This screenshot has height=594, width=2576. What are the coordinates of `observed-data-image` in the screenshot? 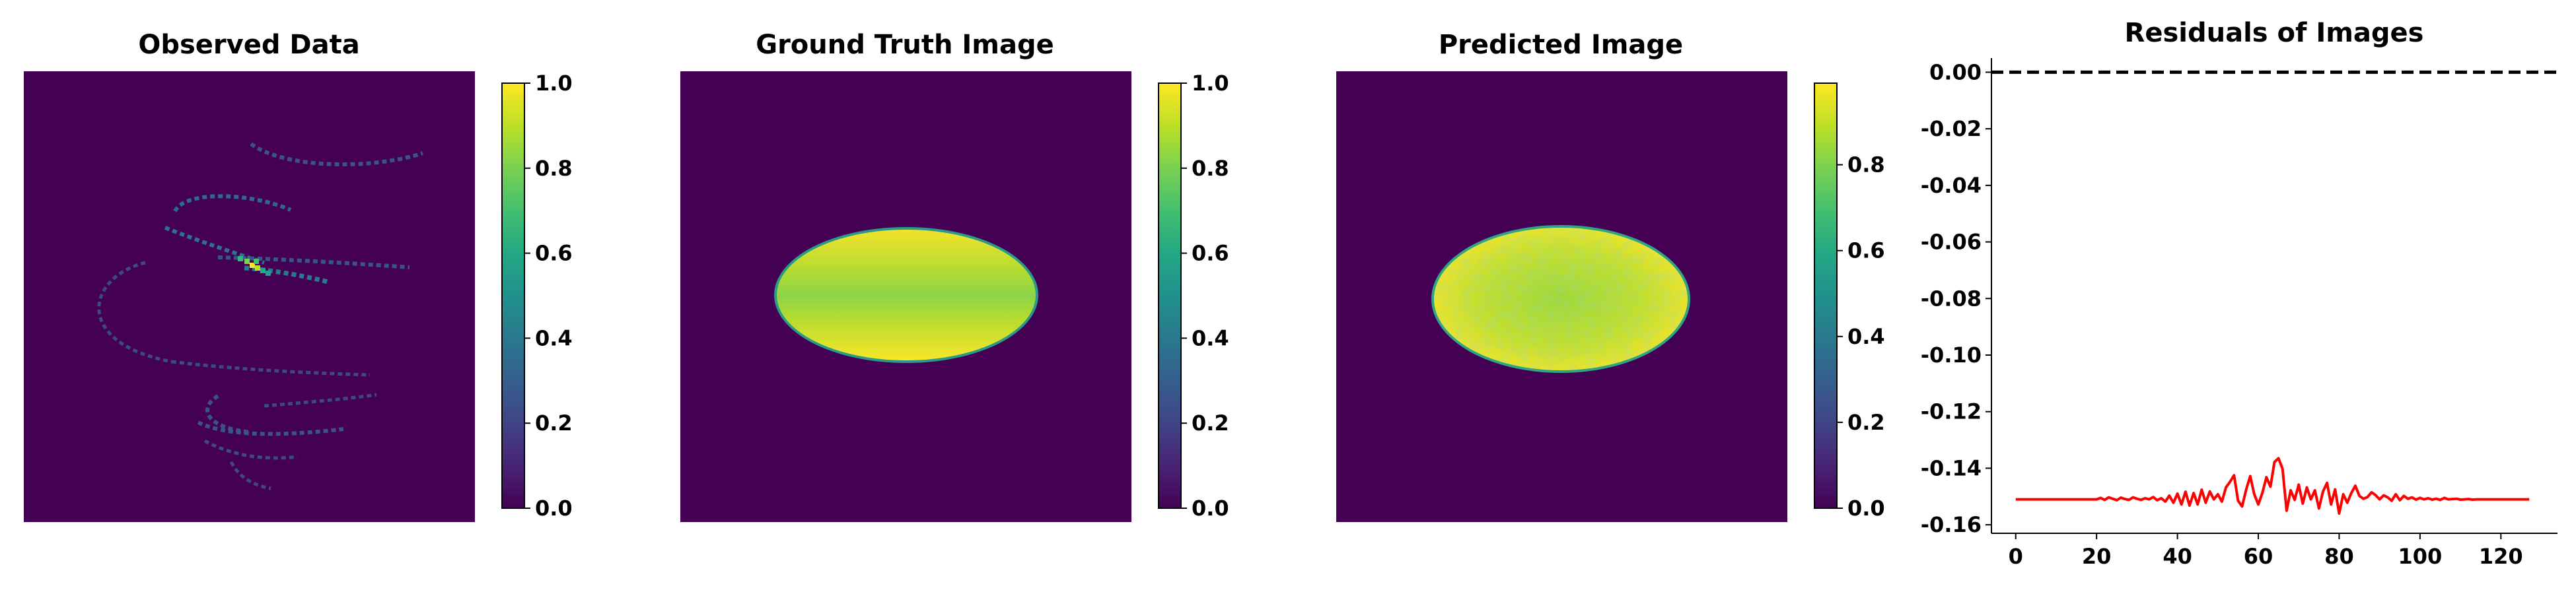 It's located at (250, 296).